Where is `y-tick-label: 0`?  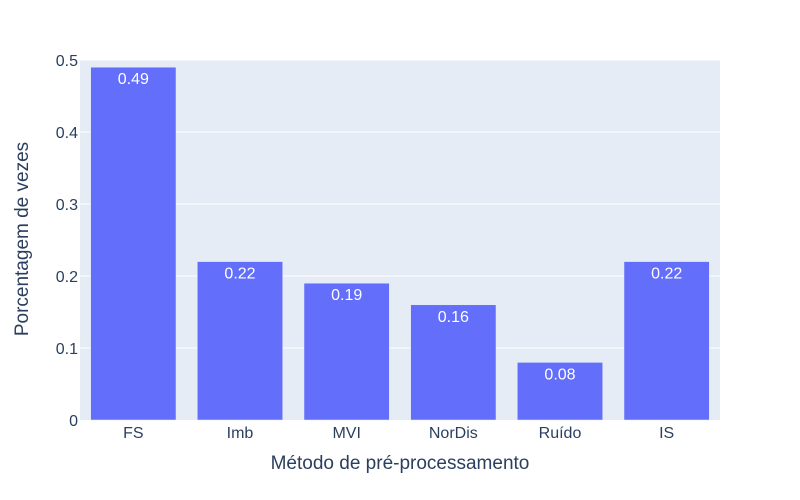
y-tick-label: 0 is located at coordinates (73, 421).